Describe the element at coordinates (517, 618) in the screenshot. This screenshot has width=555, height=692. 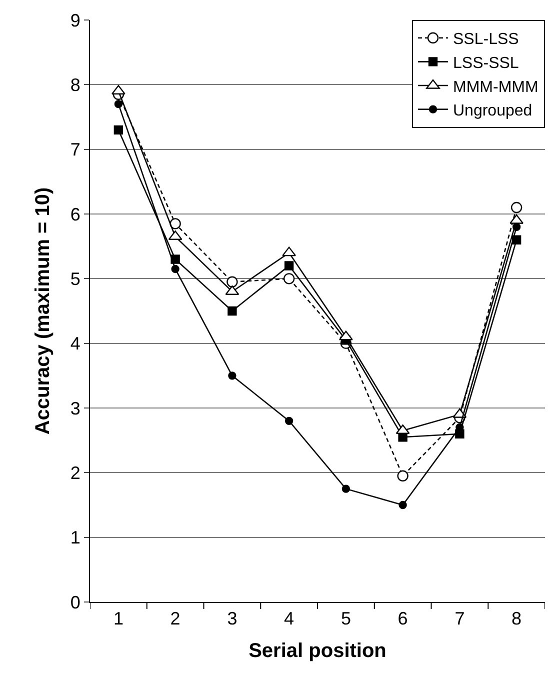
I see `x-tick-label: 8` at that location.